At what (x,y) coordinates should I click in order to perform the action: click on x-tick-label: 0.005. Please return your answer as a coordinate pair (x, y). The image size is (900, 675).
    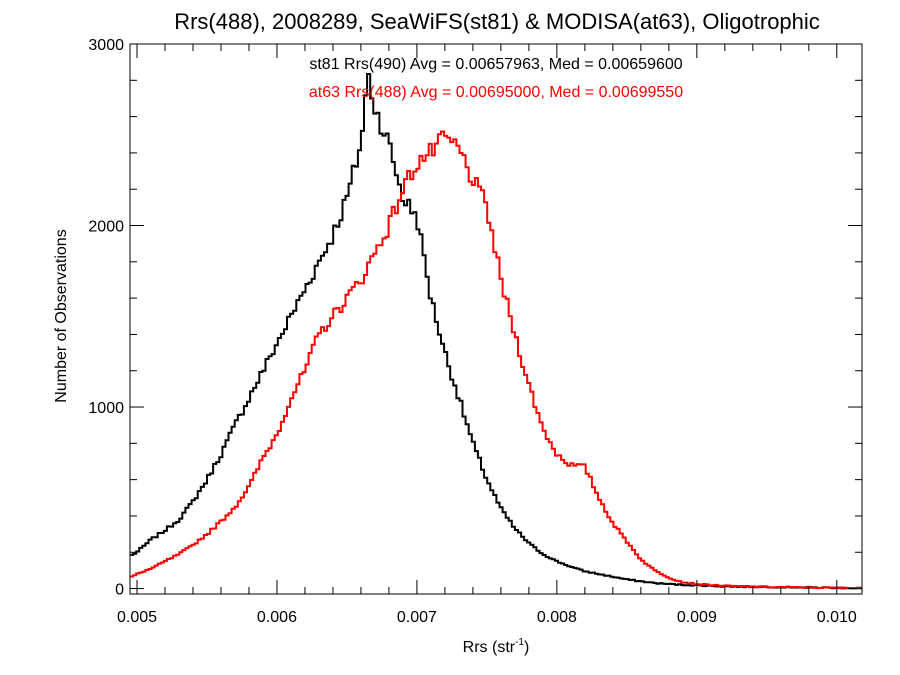
    Looking at the image, I should click on (137, 617).